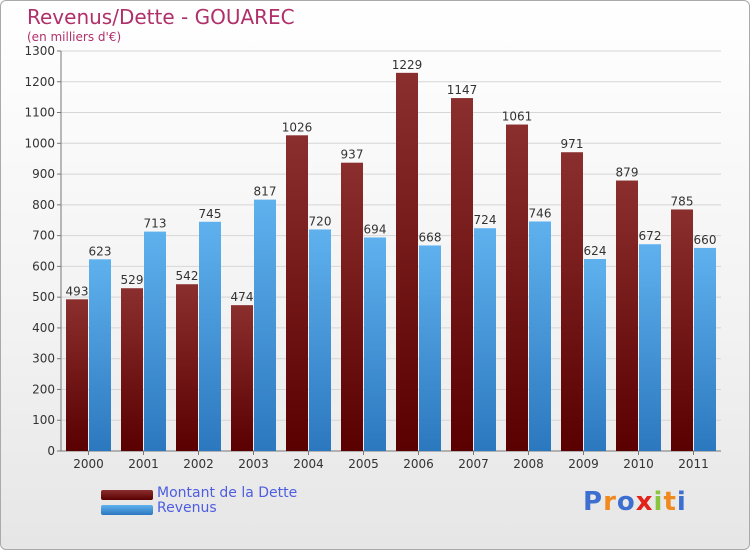 This screenshot has width=750, height=550. I want to click on bar-dette-2005, so click(352, 306).